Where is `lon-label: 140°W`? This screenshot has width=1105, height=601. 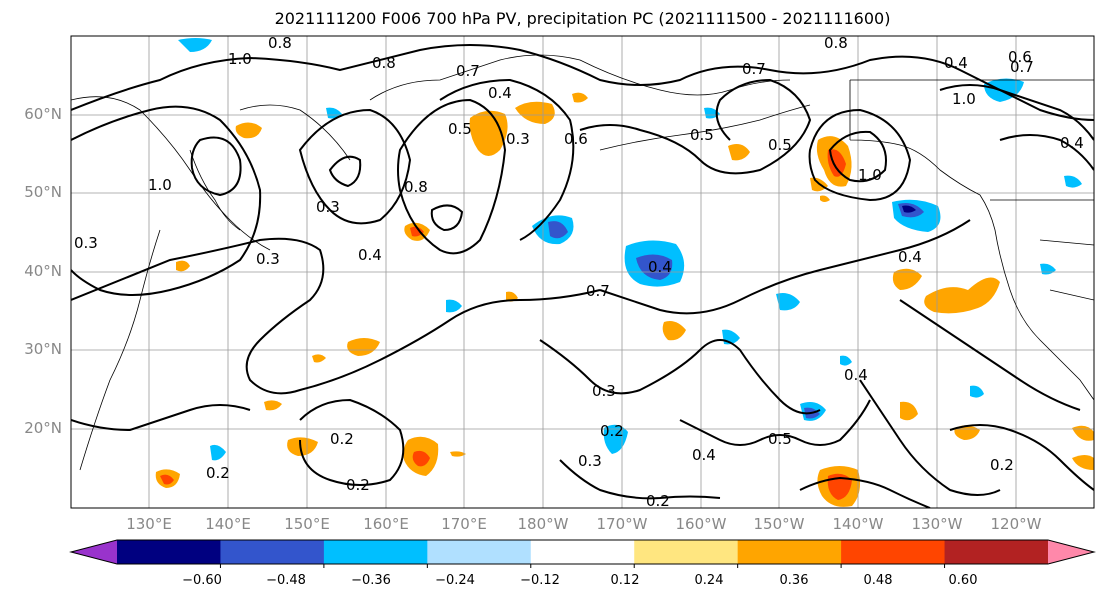
lon-label: 140°W is located at coordinates (858, 524).